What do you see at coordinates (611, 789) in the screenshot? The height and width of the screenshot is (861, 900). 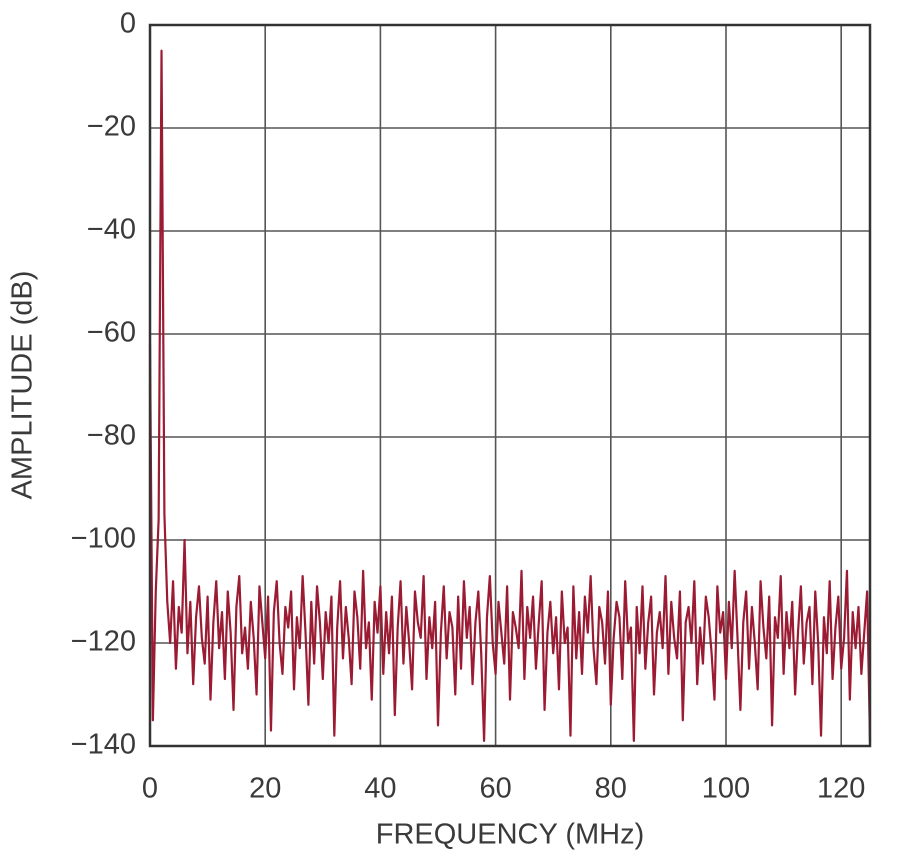 I see `x-tick-label: 80` at bounding box center [611, 789].